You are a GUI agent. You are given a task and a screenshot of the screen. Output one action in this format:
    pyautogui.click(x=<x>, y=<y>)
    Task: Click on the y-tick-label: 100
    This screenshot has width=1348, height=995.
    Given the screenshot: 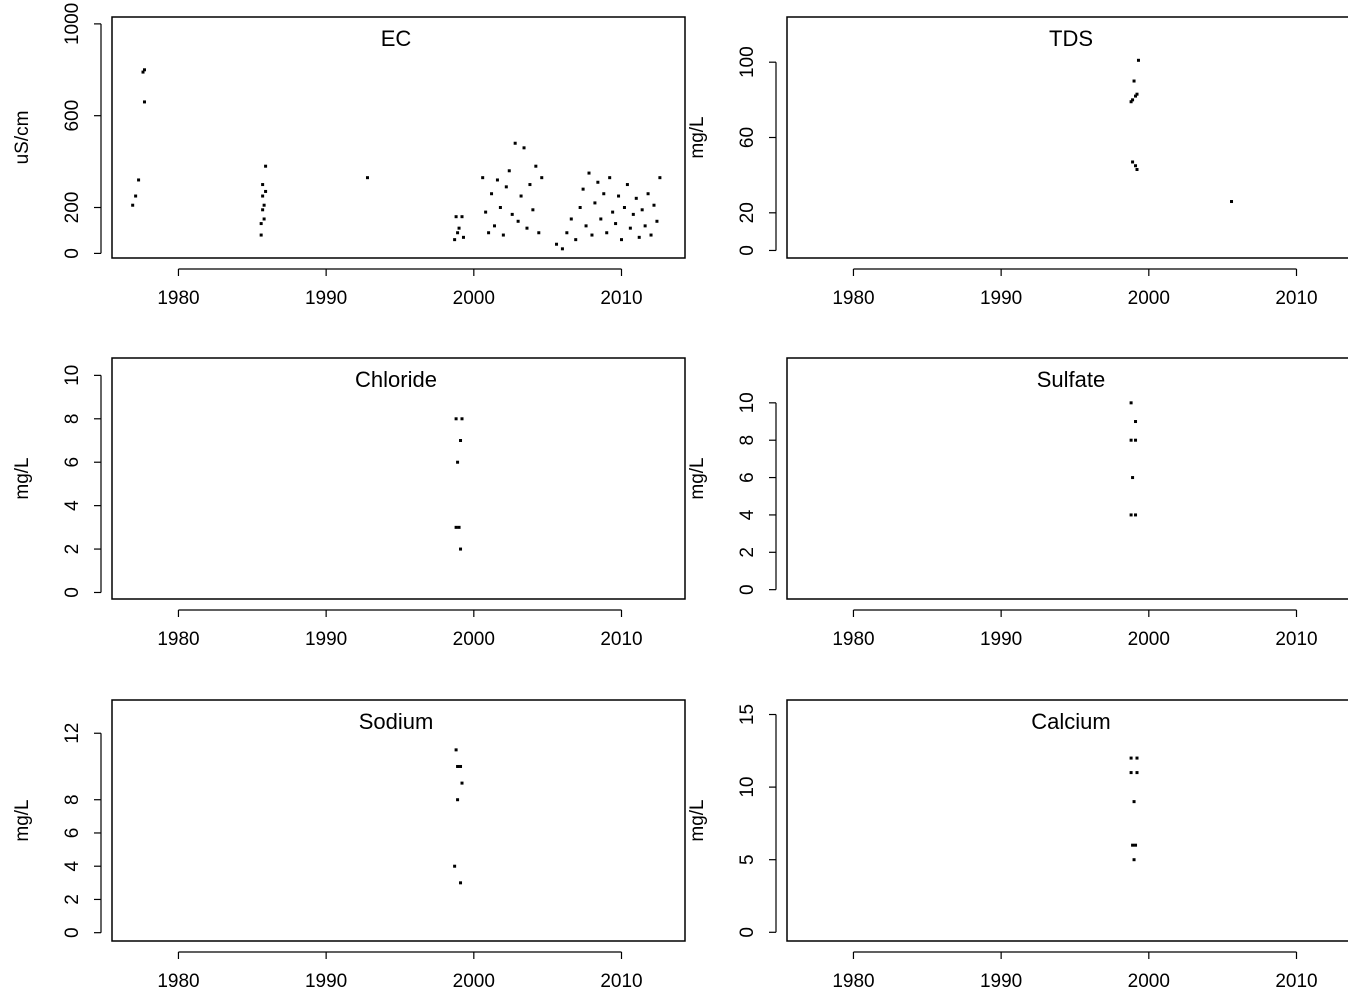 What is the action you would take?
    pyautogui.click(x=747, y=62)
    